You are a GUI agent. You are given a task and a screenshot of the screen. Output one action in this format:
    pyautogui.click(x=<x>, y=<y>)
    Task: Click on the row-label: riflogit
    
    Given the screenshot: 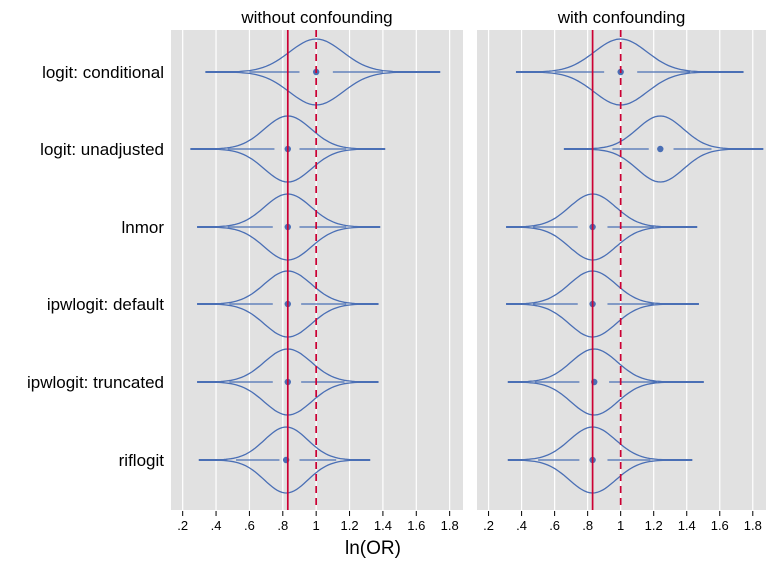 What is the action you would take?
    pyautogui.click(x=142, y=460)
    